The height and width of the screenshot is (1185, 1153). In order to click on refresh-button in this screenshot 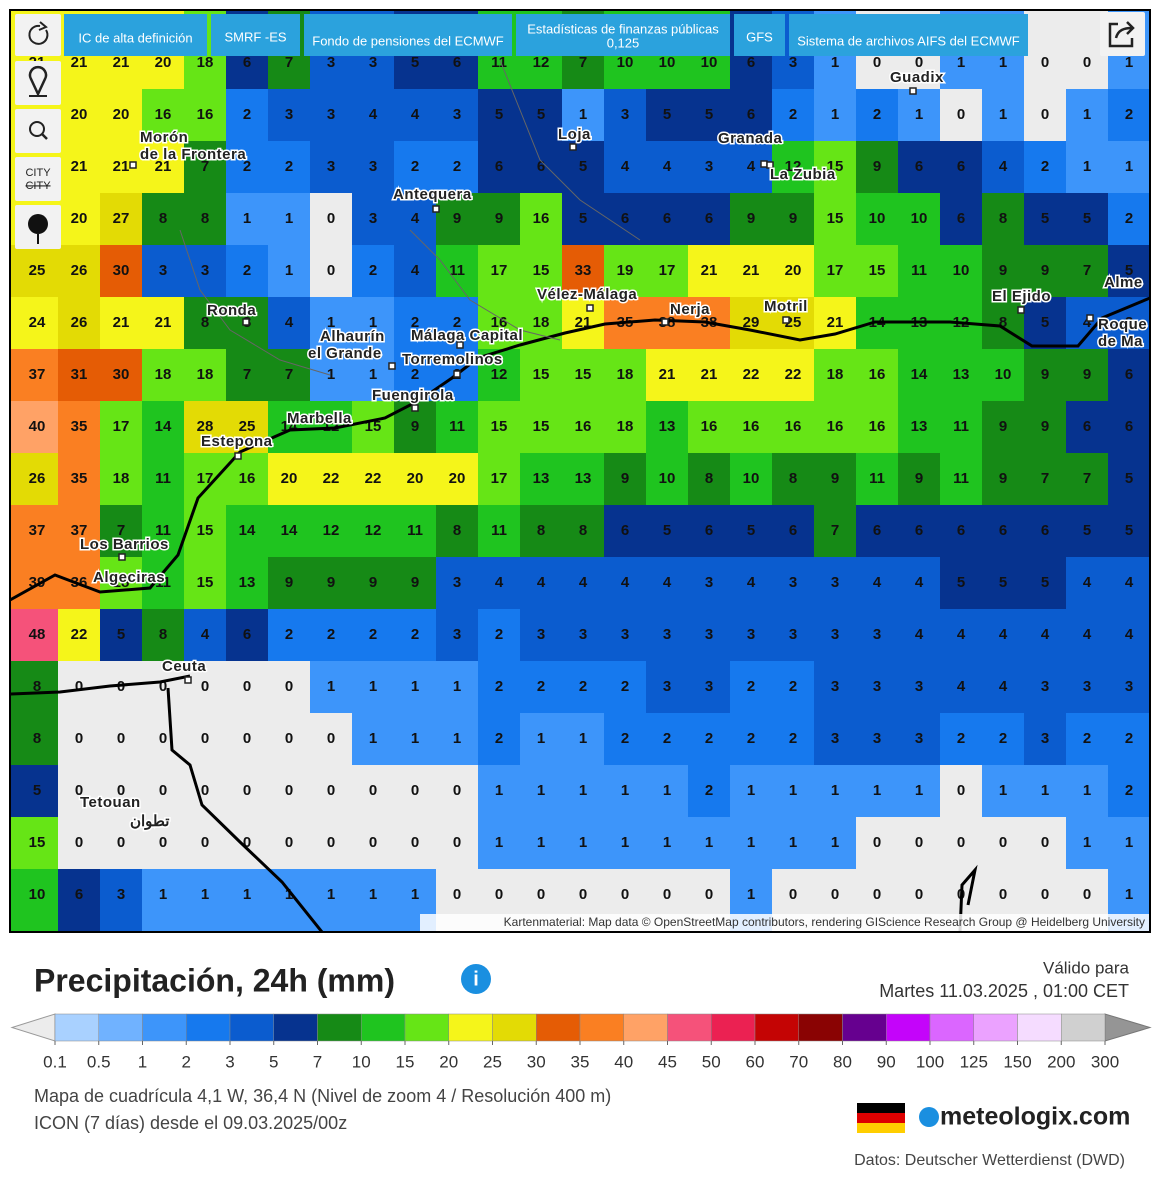, I will do `click(38, 35)`.